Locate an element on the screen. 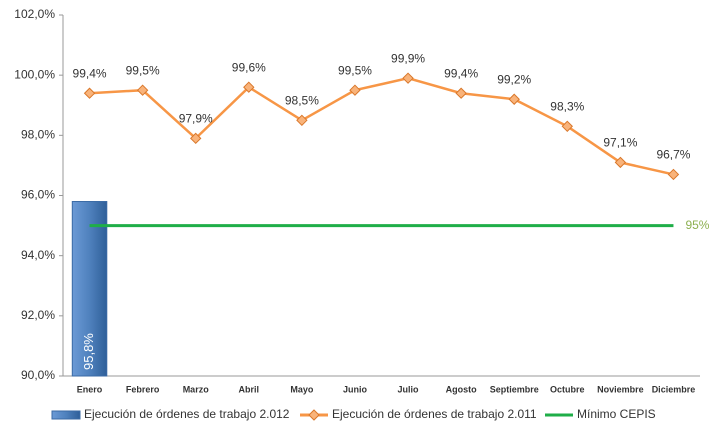  data-label: 99,6% is located at coordinates (249, 67).